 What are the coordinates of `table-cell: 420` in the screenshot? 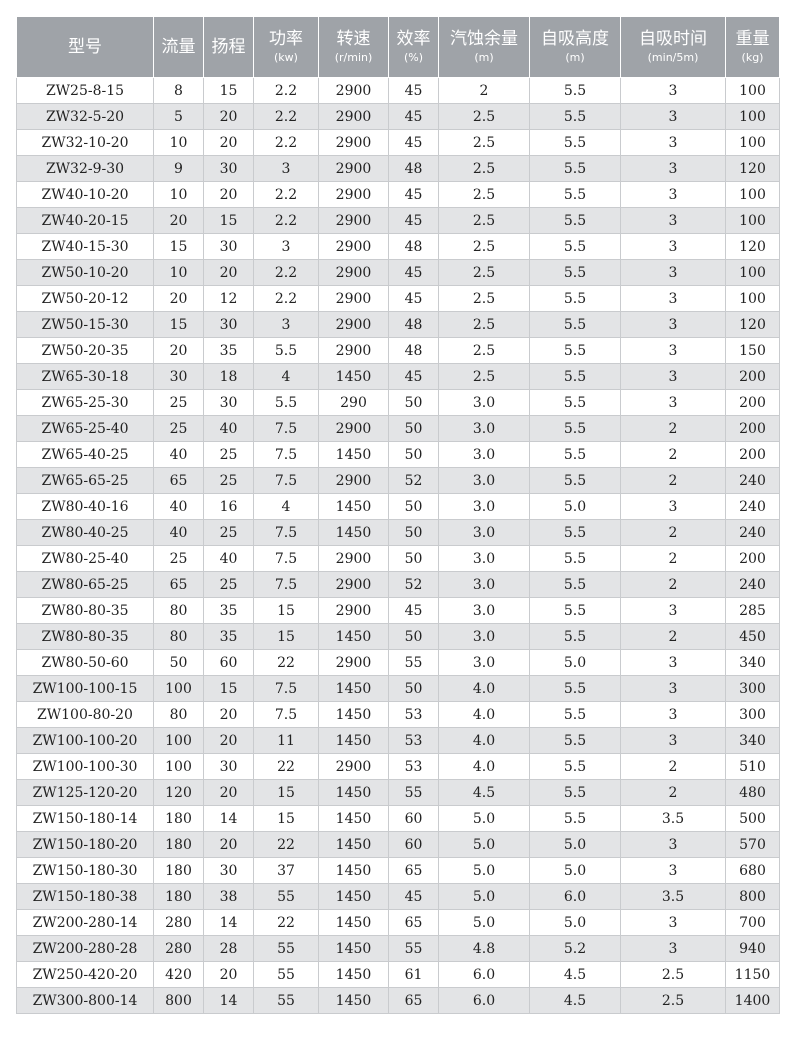 It's located at (178, 974).